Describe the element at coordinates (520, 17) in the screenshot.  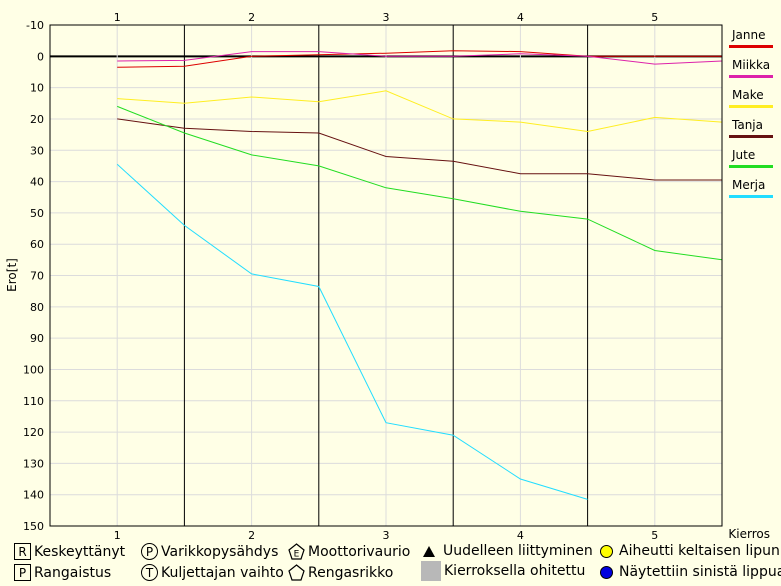
I see `x-tick-label-top: 4` at that location.